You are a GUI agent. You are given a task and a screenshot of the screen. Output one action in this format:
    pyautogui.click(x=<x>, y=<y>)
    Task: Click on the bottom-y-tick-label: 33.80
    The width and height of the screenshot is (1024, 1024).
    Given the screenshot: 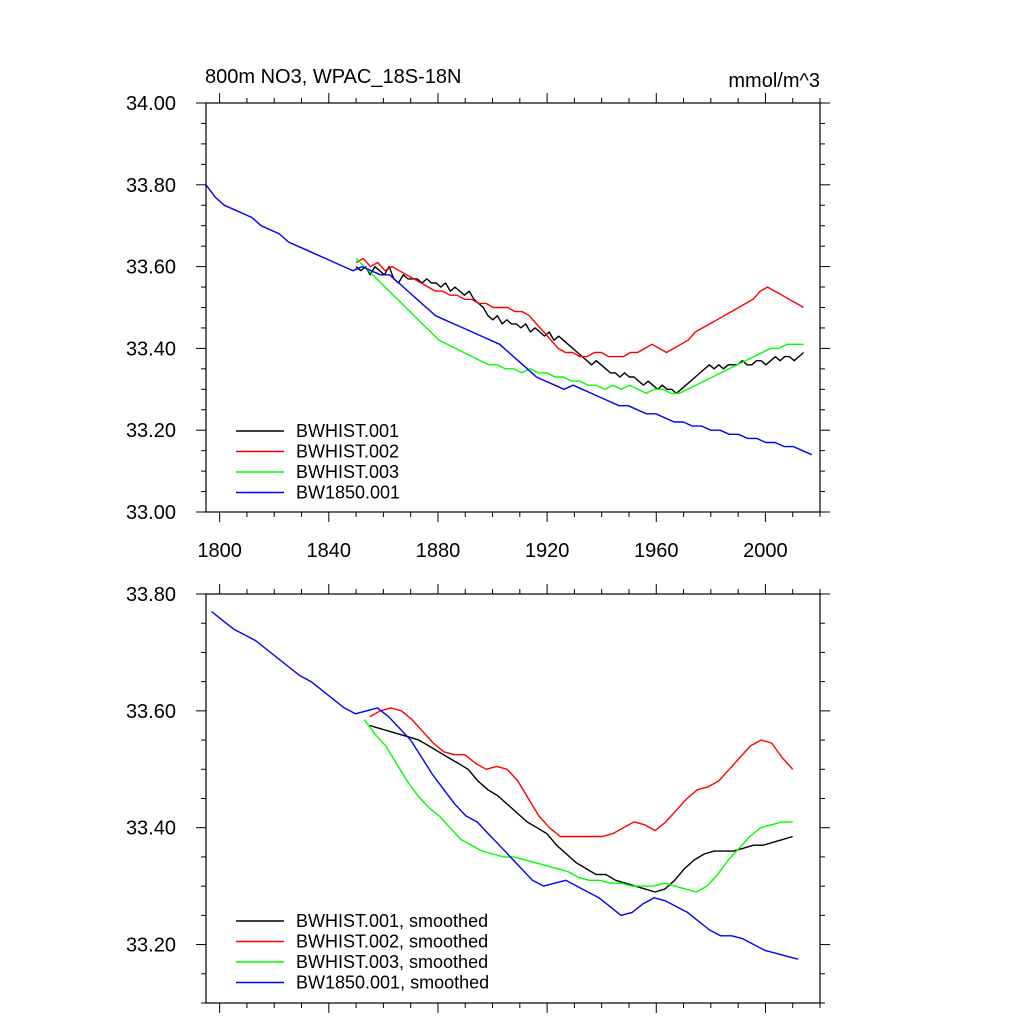 What is the action you would take?
    pyautogui.click(x=151, y=595)
    